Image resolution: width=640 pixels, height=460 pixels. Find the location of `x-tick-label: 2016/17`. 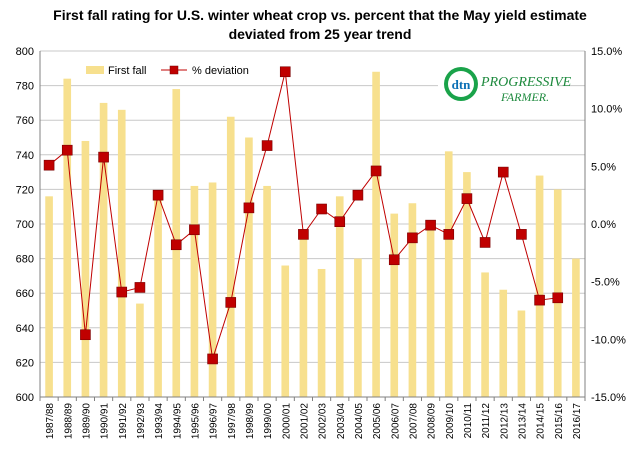

x-tick-label: 2016/17 is located at coordinates (577, 421).